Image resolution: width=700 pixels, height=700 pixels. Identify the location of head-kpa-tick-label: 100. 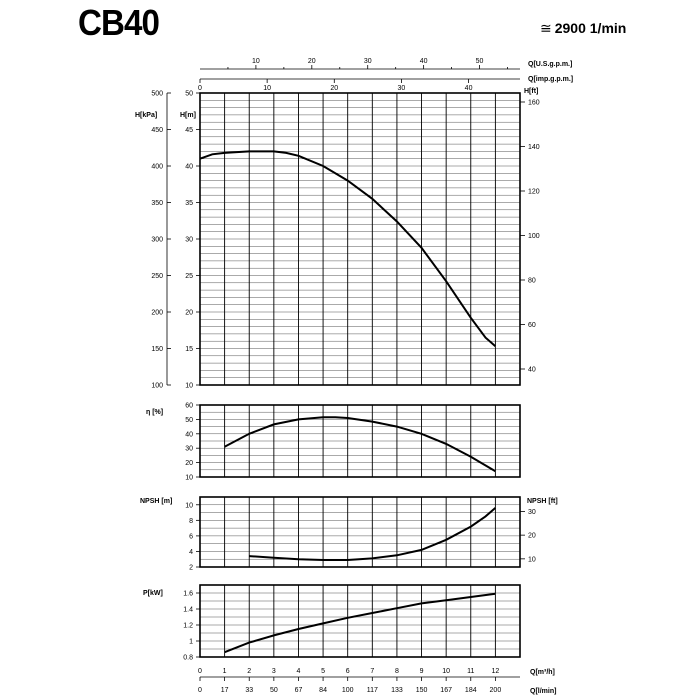
(157, 386).